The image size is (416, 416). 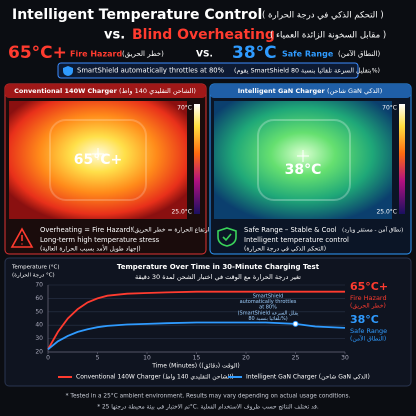 I want to click on banner, so click(x=208, y=70).